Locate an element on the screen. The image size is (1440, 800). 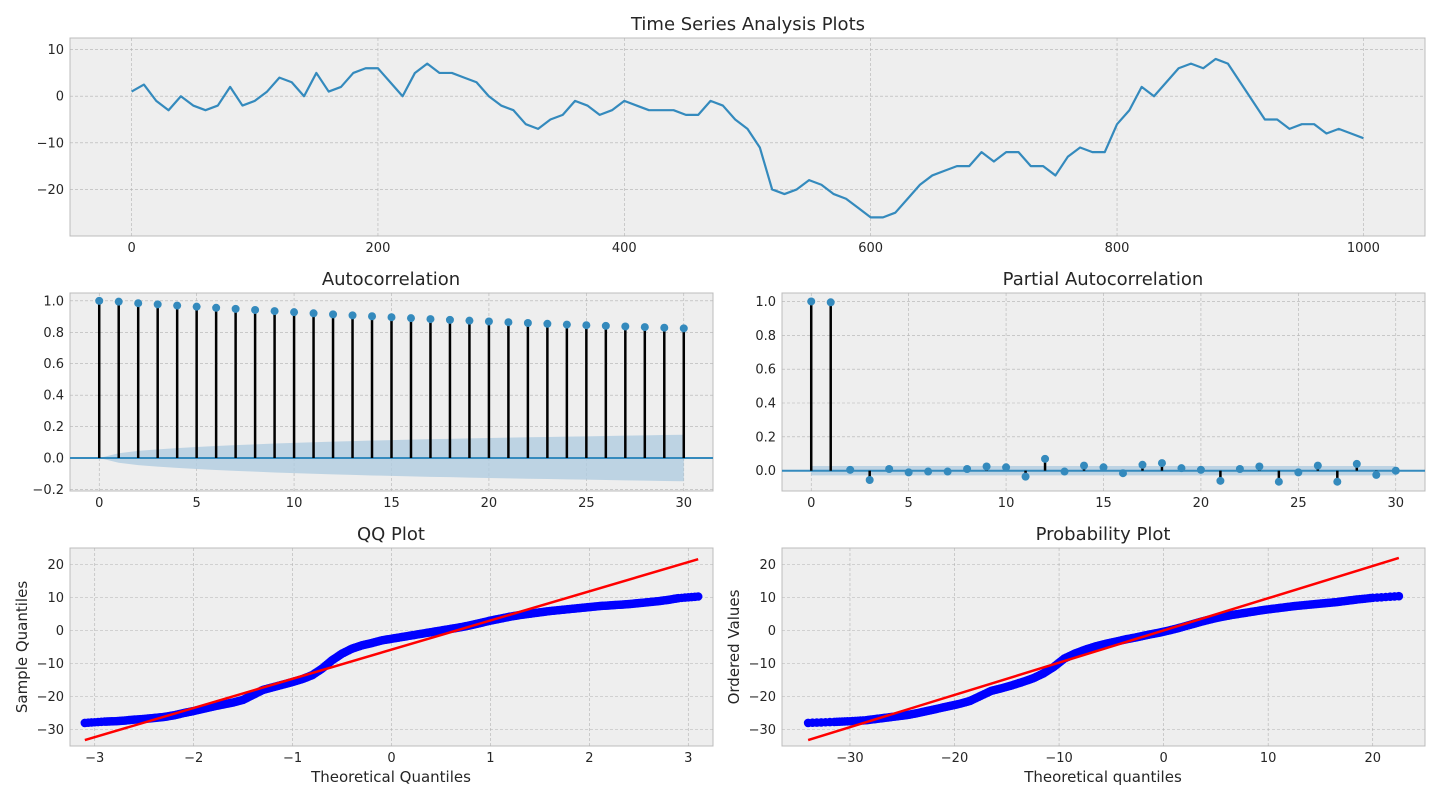
qq-ytick-label: −20 is located at coordinates (50, 697).